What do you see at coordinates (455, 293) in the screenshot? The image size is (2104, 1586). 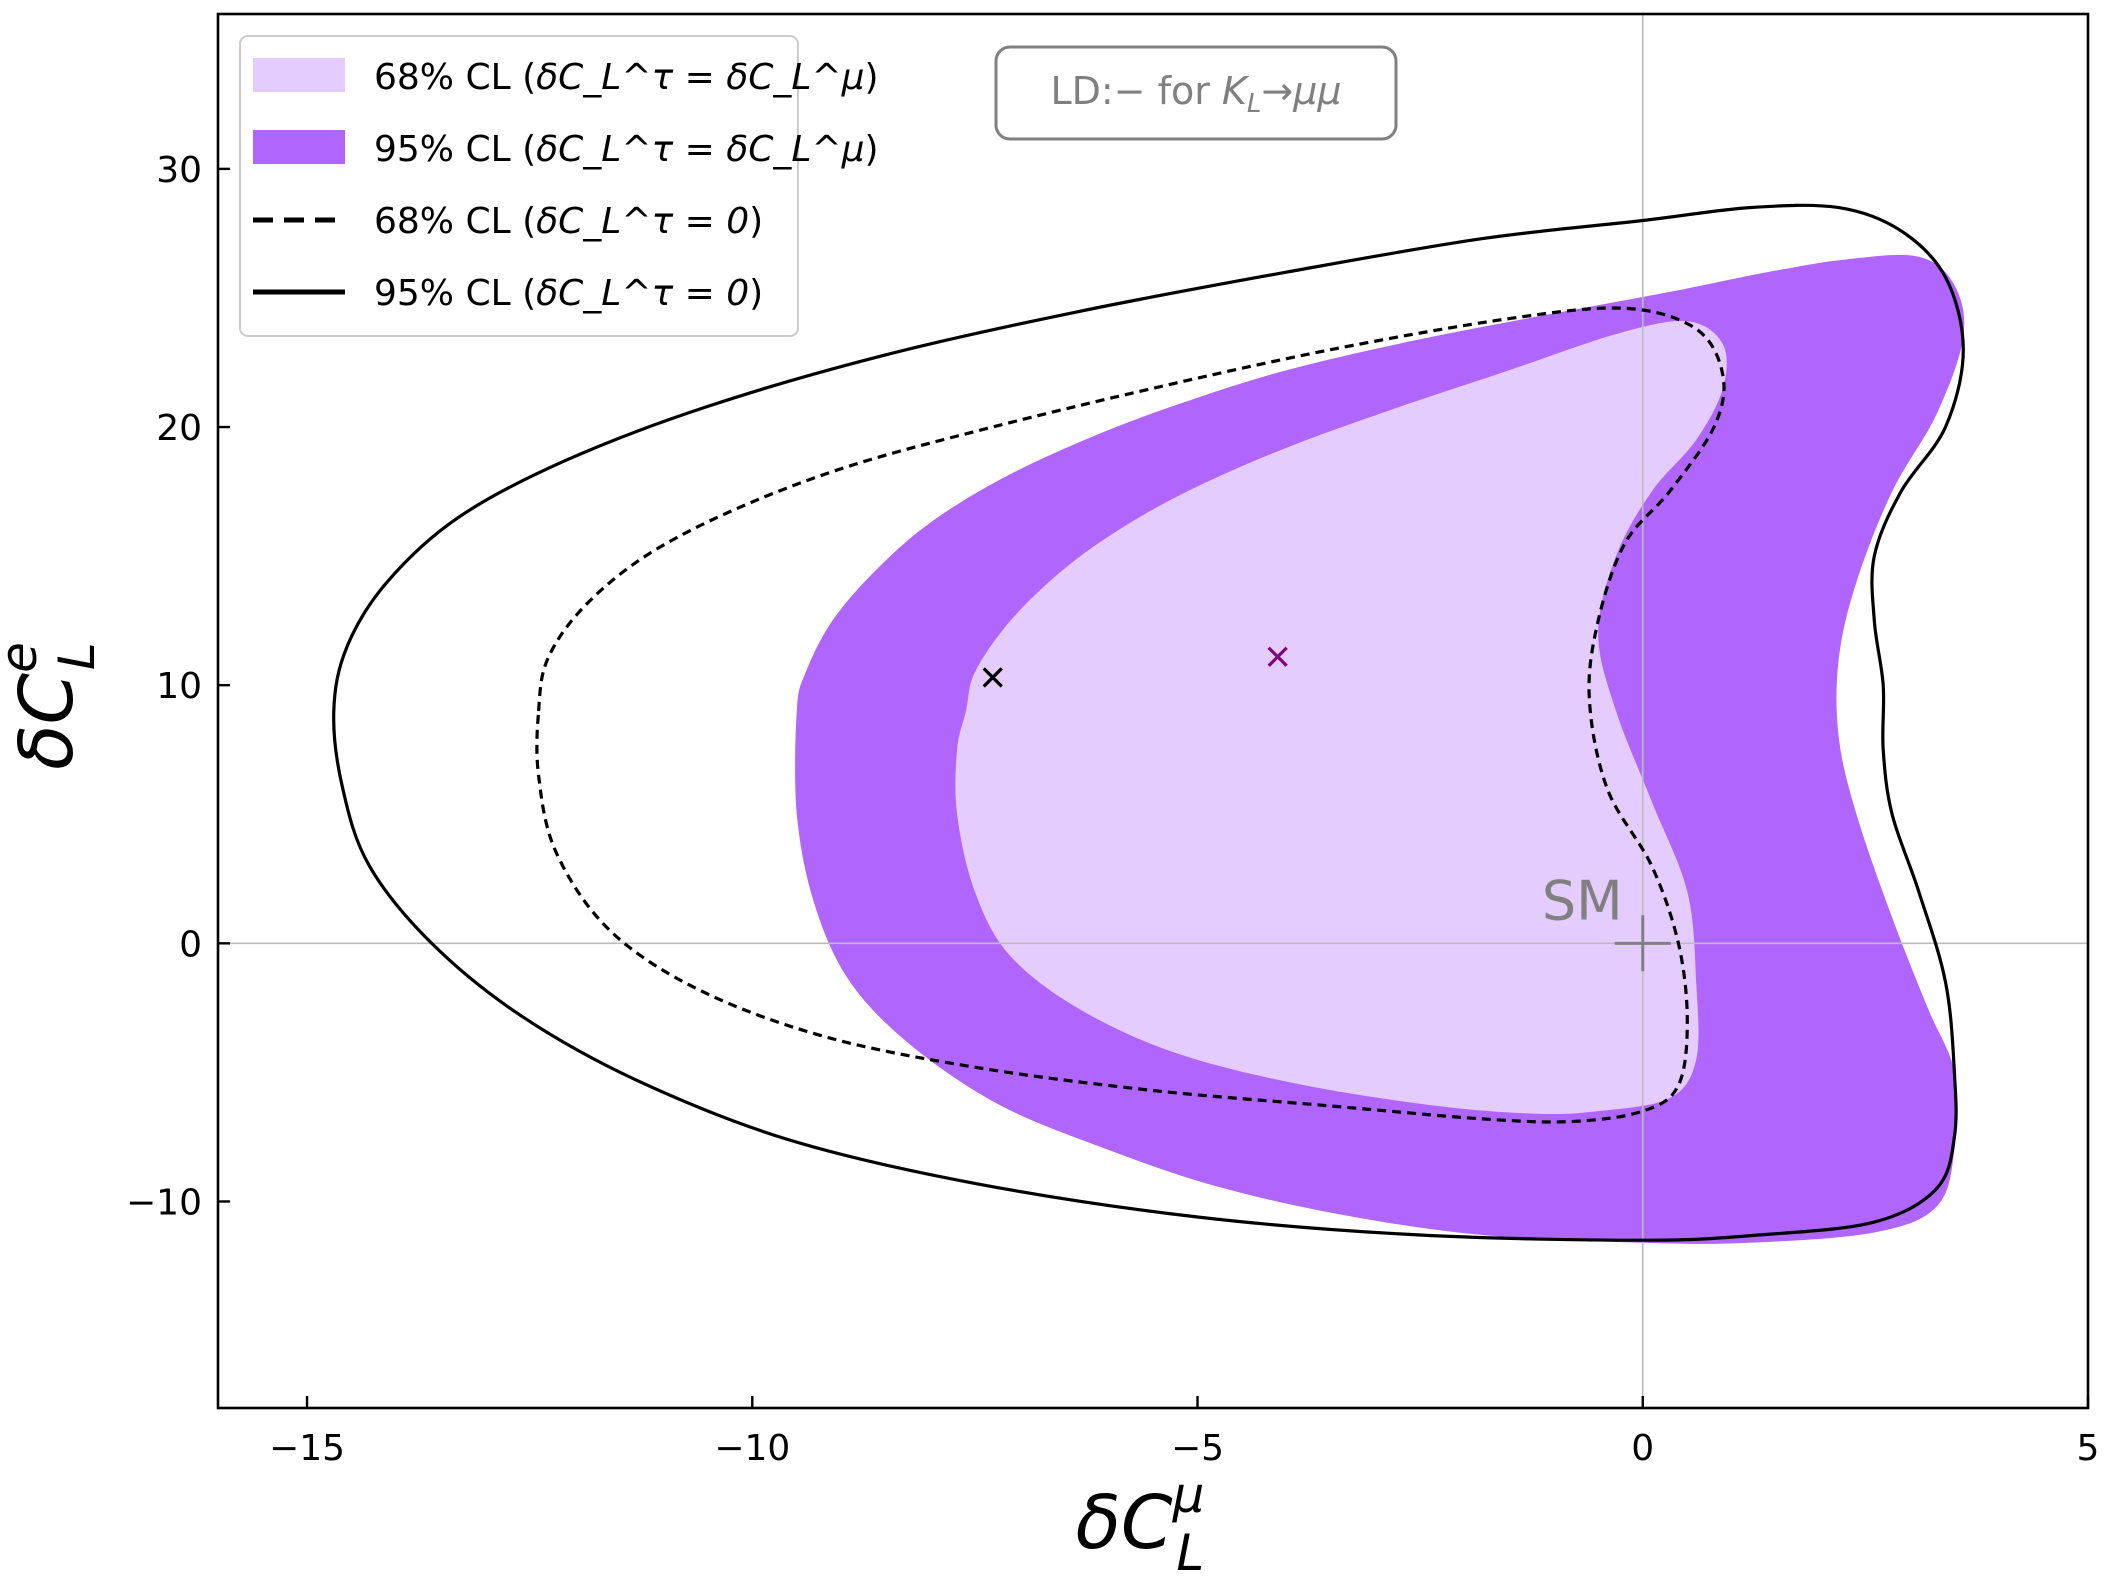 I see `legend-label-3-prefix: 95% CL (` at bounding box center [455, 293].